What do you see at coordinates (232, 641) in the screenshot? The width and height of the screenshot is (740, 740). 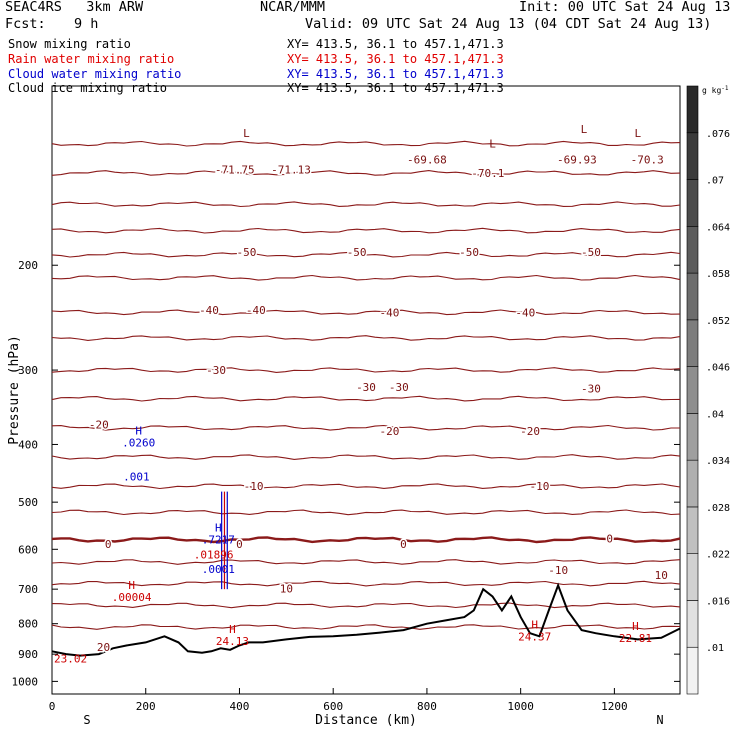 I see `high-value: 24.13` at bounding box center [232, 641].